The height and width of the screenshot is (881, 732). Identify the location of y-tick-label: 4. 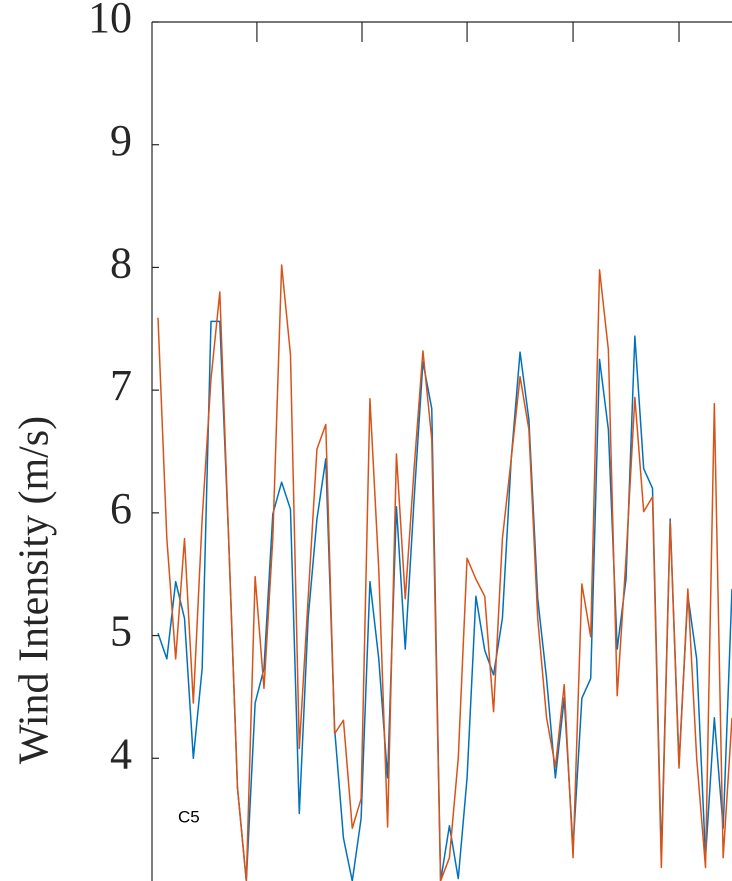
(121, 753).